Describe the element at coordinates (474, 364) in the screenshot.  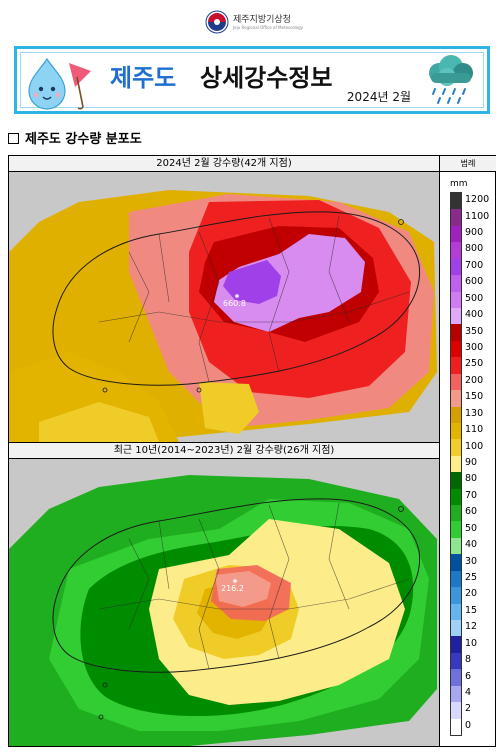
I see `legend-label: 250` at that location.